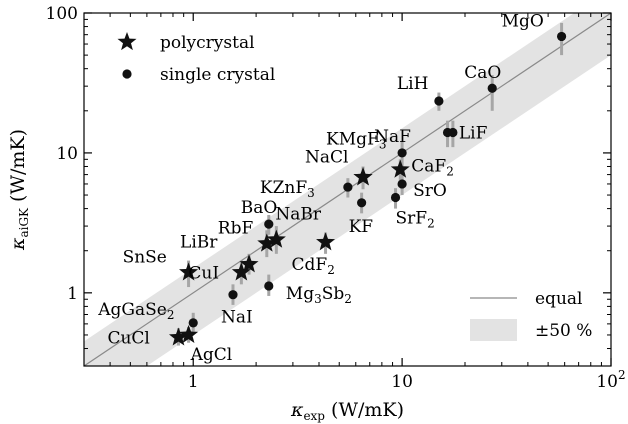  I want to click on x-tick-label: 102, so click(610, 380).